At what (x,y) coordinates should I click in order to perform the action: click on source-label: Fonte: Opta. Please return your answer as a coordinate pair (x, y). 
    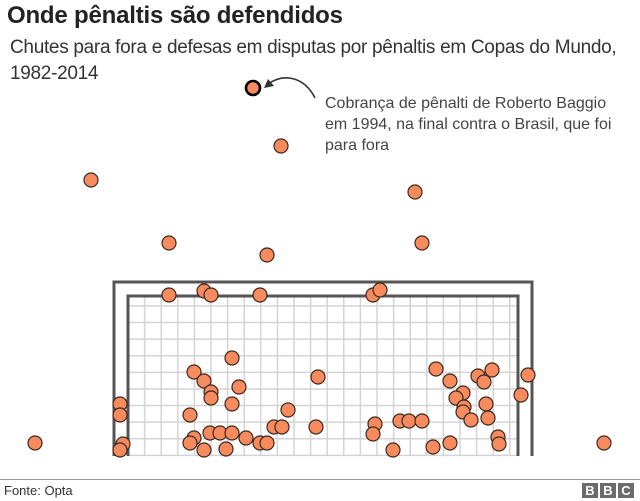
    Looking at the image, I should click on (38, 490).